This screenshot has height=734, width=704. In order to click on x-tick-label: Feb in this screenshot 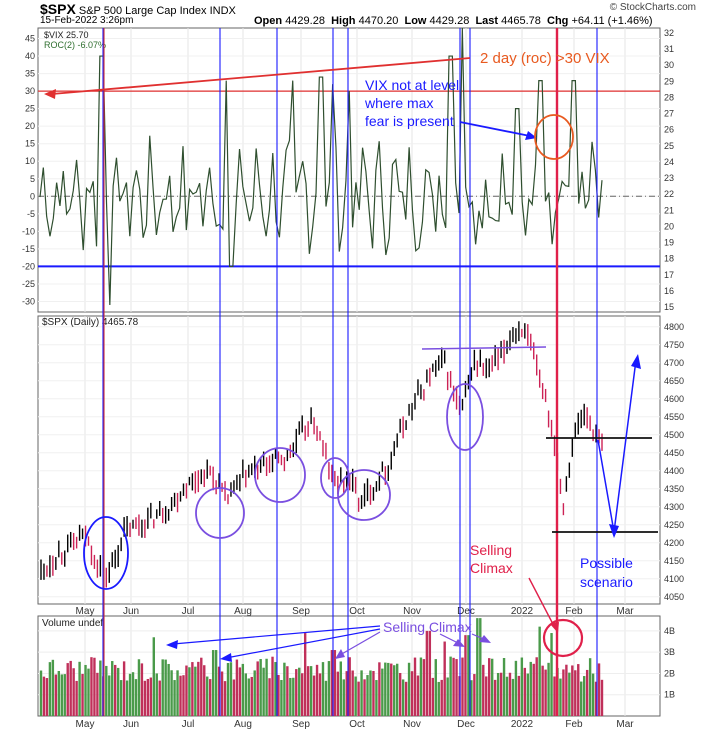, I will do `click(574, 724)`.